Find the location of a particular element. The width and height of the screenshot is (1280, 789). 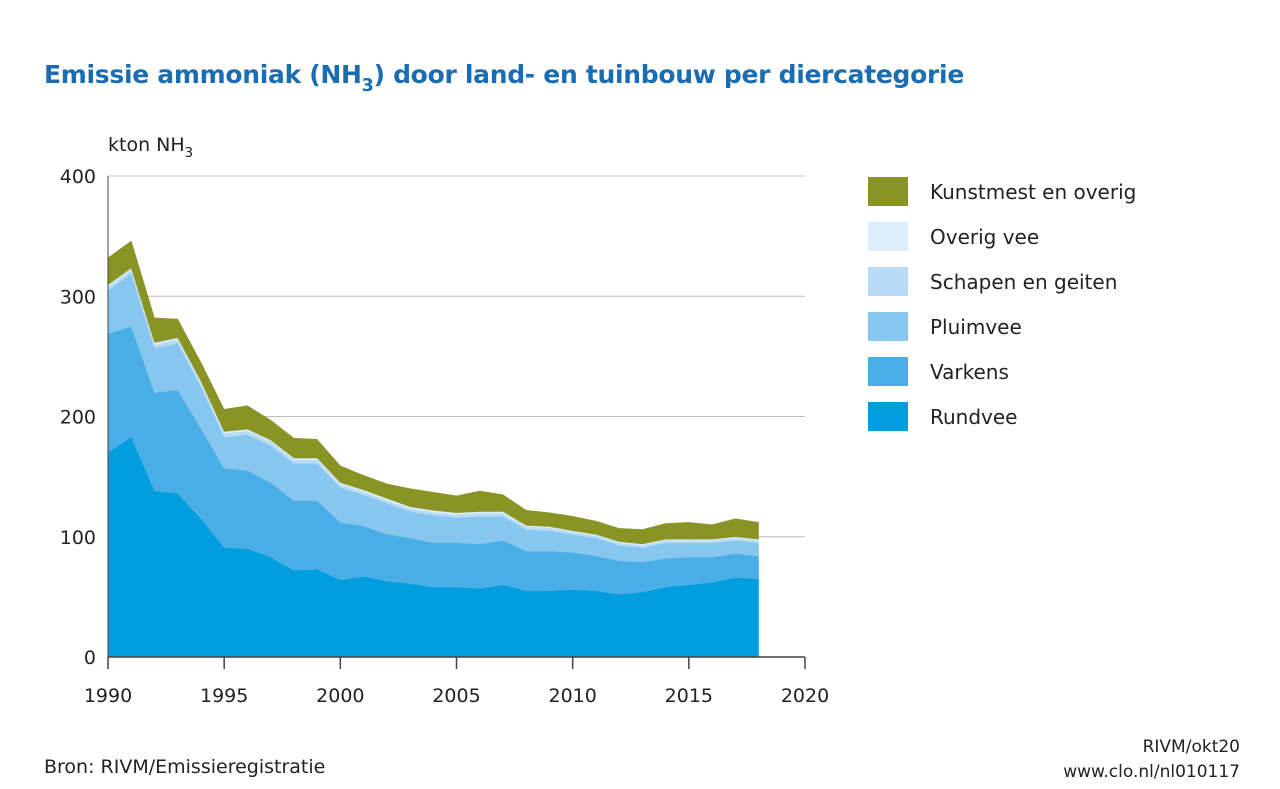

x-tick-label: 2005 is located at coordinates (456, 696).